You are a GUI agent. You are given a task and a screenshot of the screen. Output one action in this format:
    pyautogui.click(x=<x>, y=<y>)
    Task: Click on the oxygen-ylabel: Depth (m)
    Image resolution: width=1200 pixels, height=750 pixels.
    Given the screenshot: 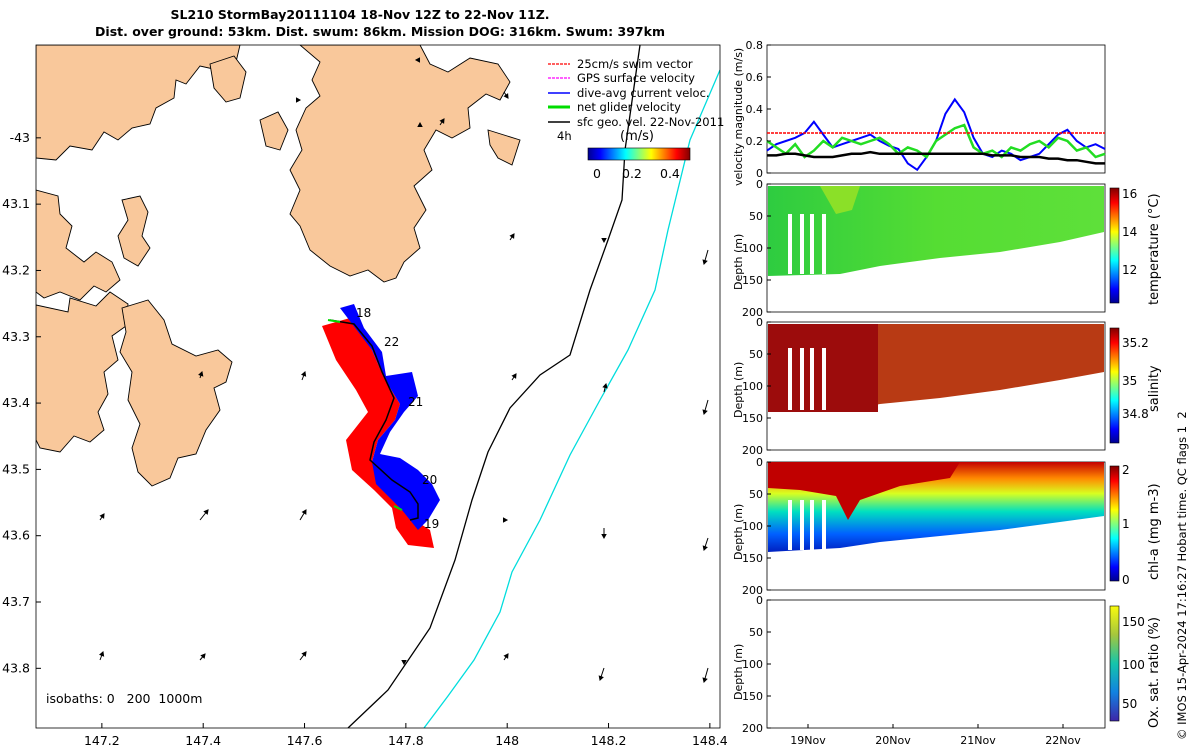 What is the action you would take?
    pyautogui.click(x=738, y=672)
    